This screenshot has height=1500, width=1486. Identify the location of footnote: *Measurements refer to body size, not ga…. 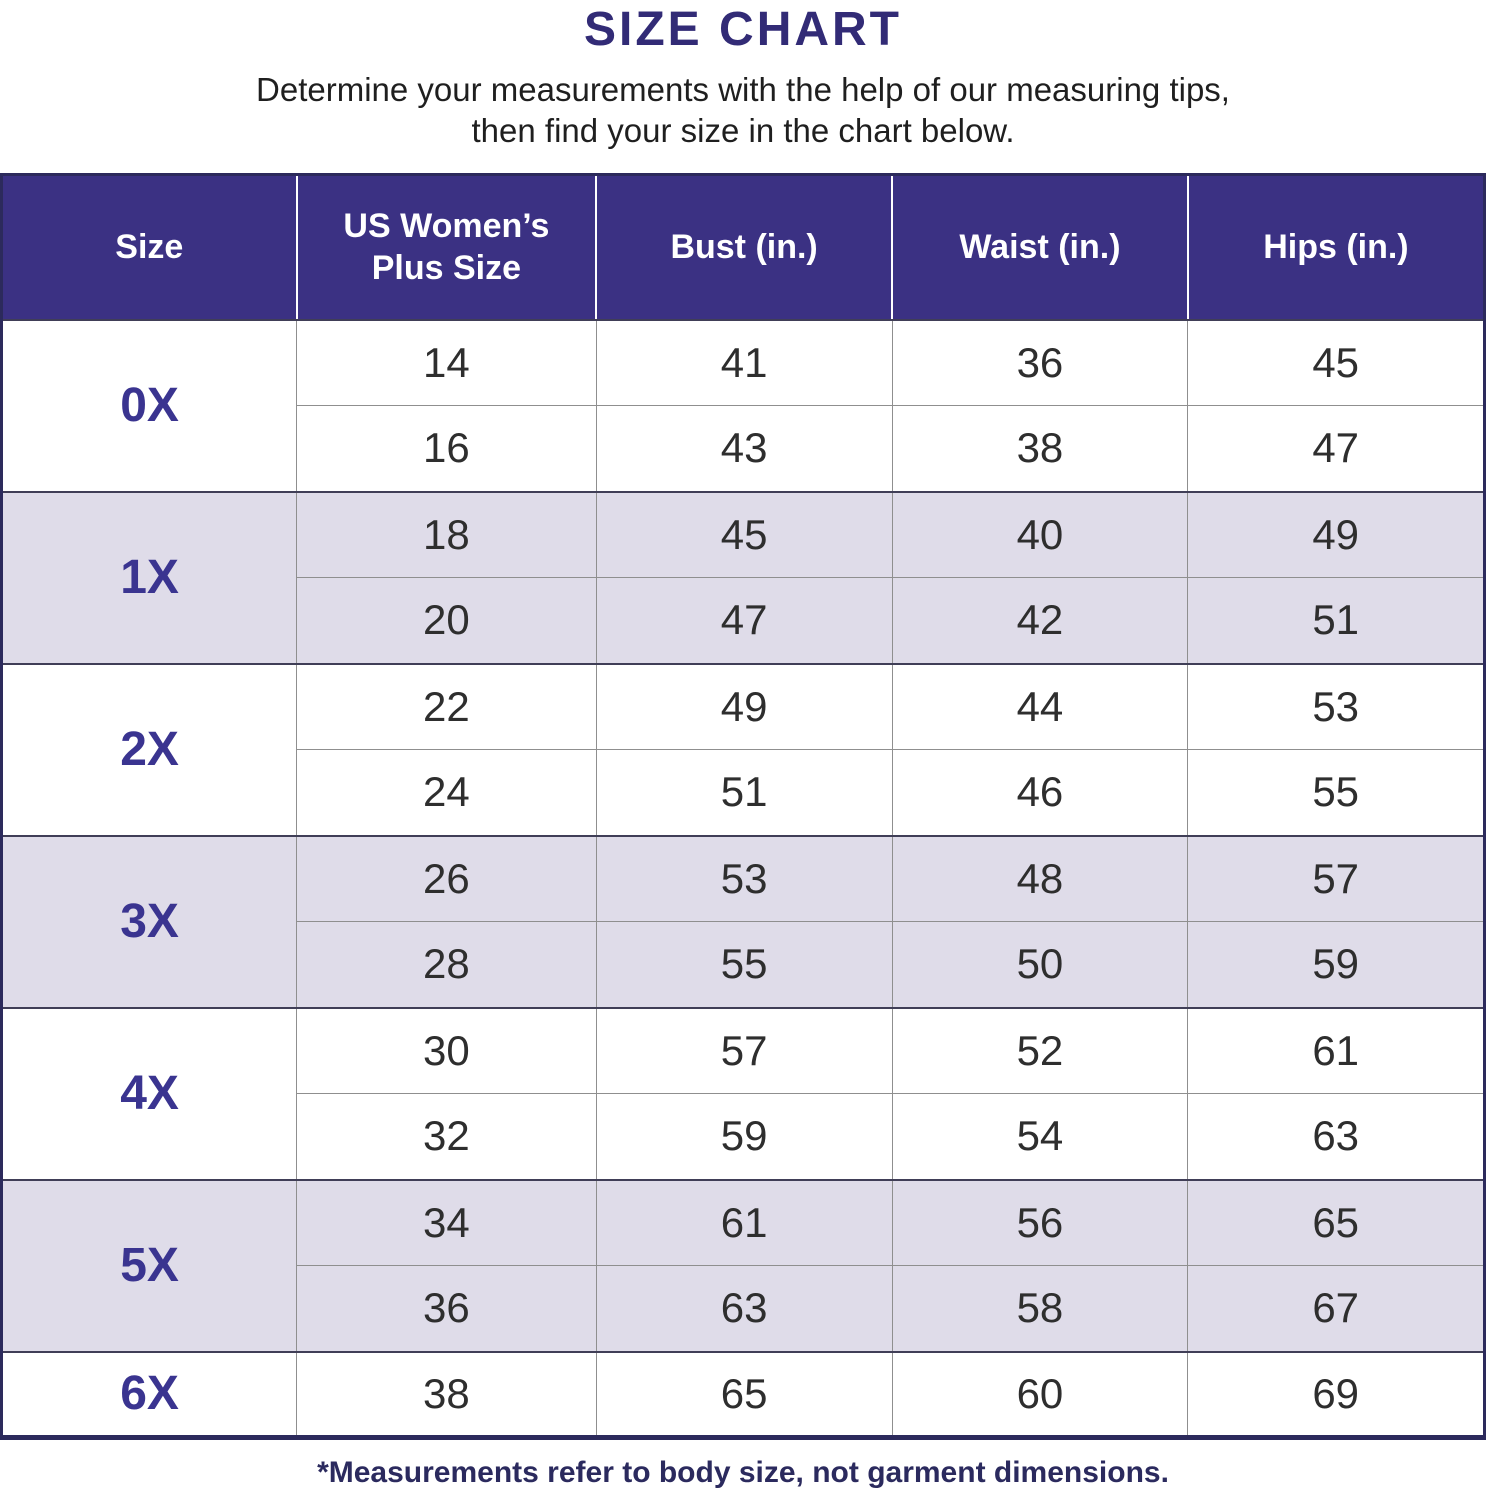
(743, 1472).